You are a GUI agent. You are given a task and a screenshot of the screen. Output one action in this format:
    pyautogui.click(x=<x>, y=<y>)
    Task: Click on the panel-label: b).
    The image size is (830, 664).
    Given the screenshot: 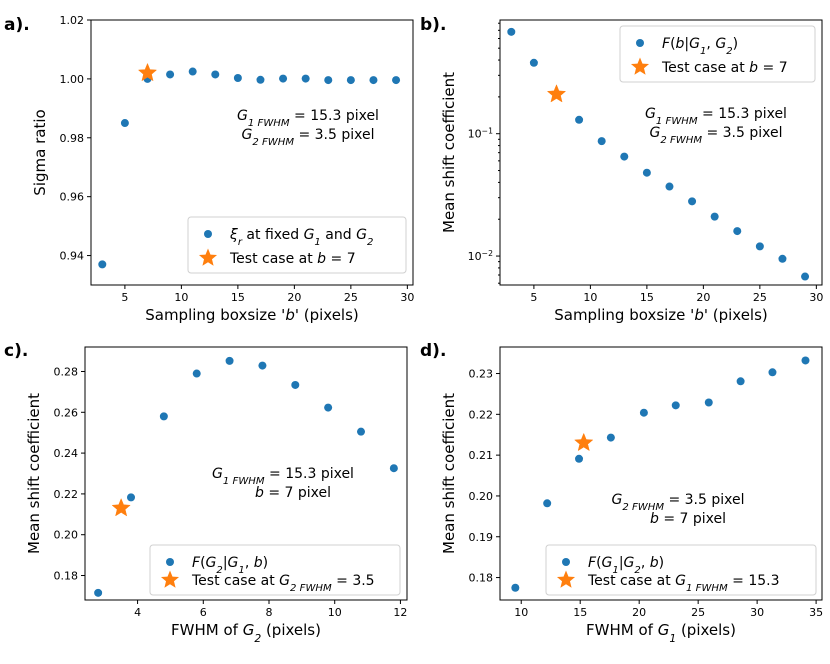 What is the action you would take?
    pyautogui.click(x=433, y=25)
    